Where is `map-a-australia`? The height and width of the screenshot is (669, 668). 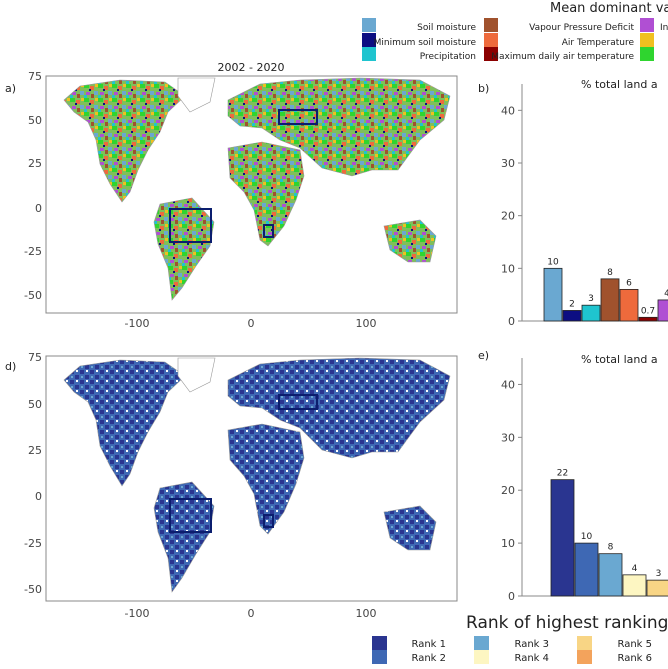
map-a-australia is located at coordinates (410, 241).